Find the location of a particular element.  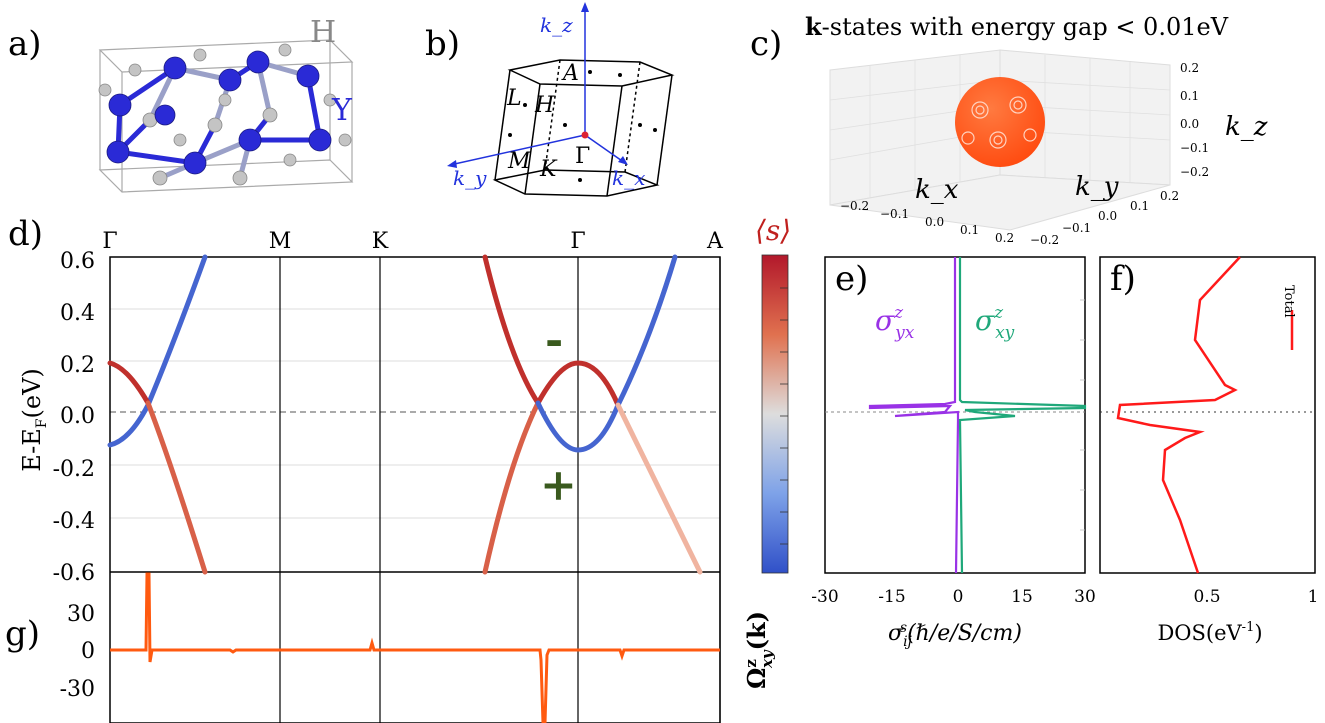

bz-axis-ky: k_y is located at coordinates (470, 178).